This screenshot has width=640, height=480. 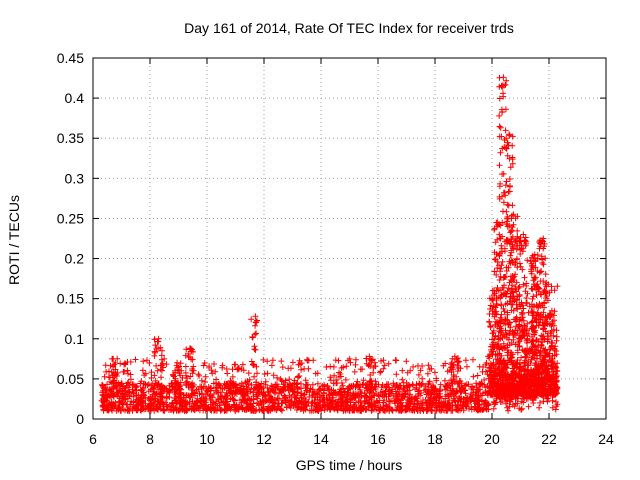 What do you see at coordinates (606, 439) in the screenshot?
I see `x-tick-label: 24` at bounding box center [606, 439].